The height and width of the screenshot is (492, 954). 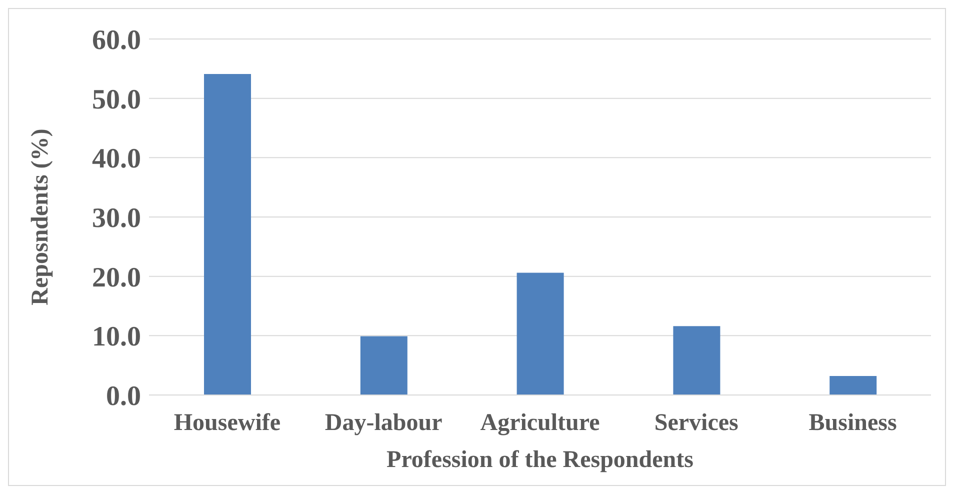 I want to click on y-tick-label: 40.0, so click(x=116, y=159).